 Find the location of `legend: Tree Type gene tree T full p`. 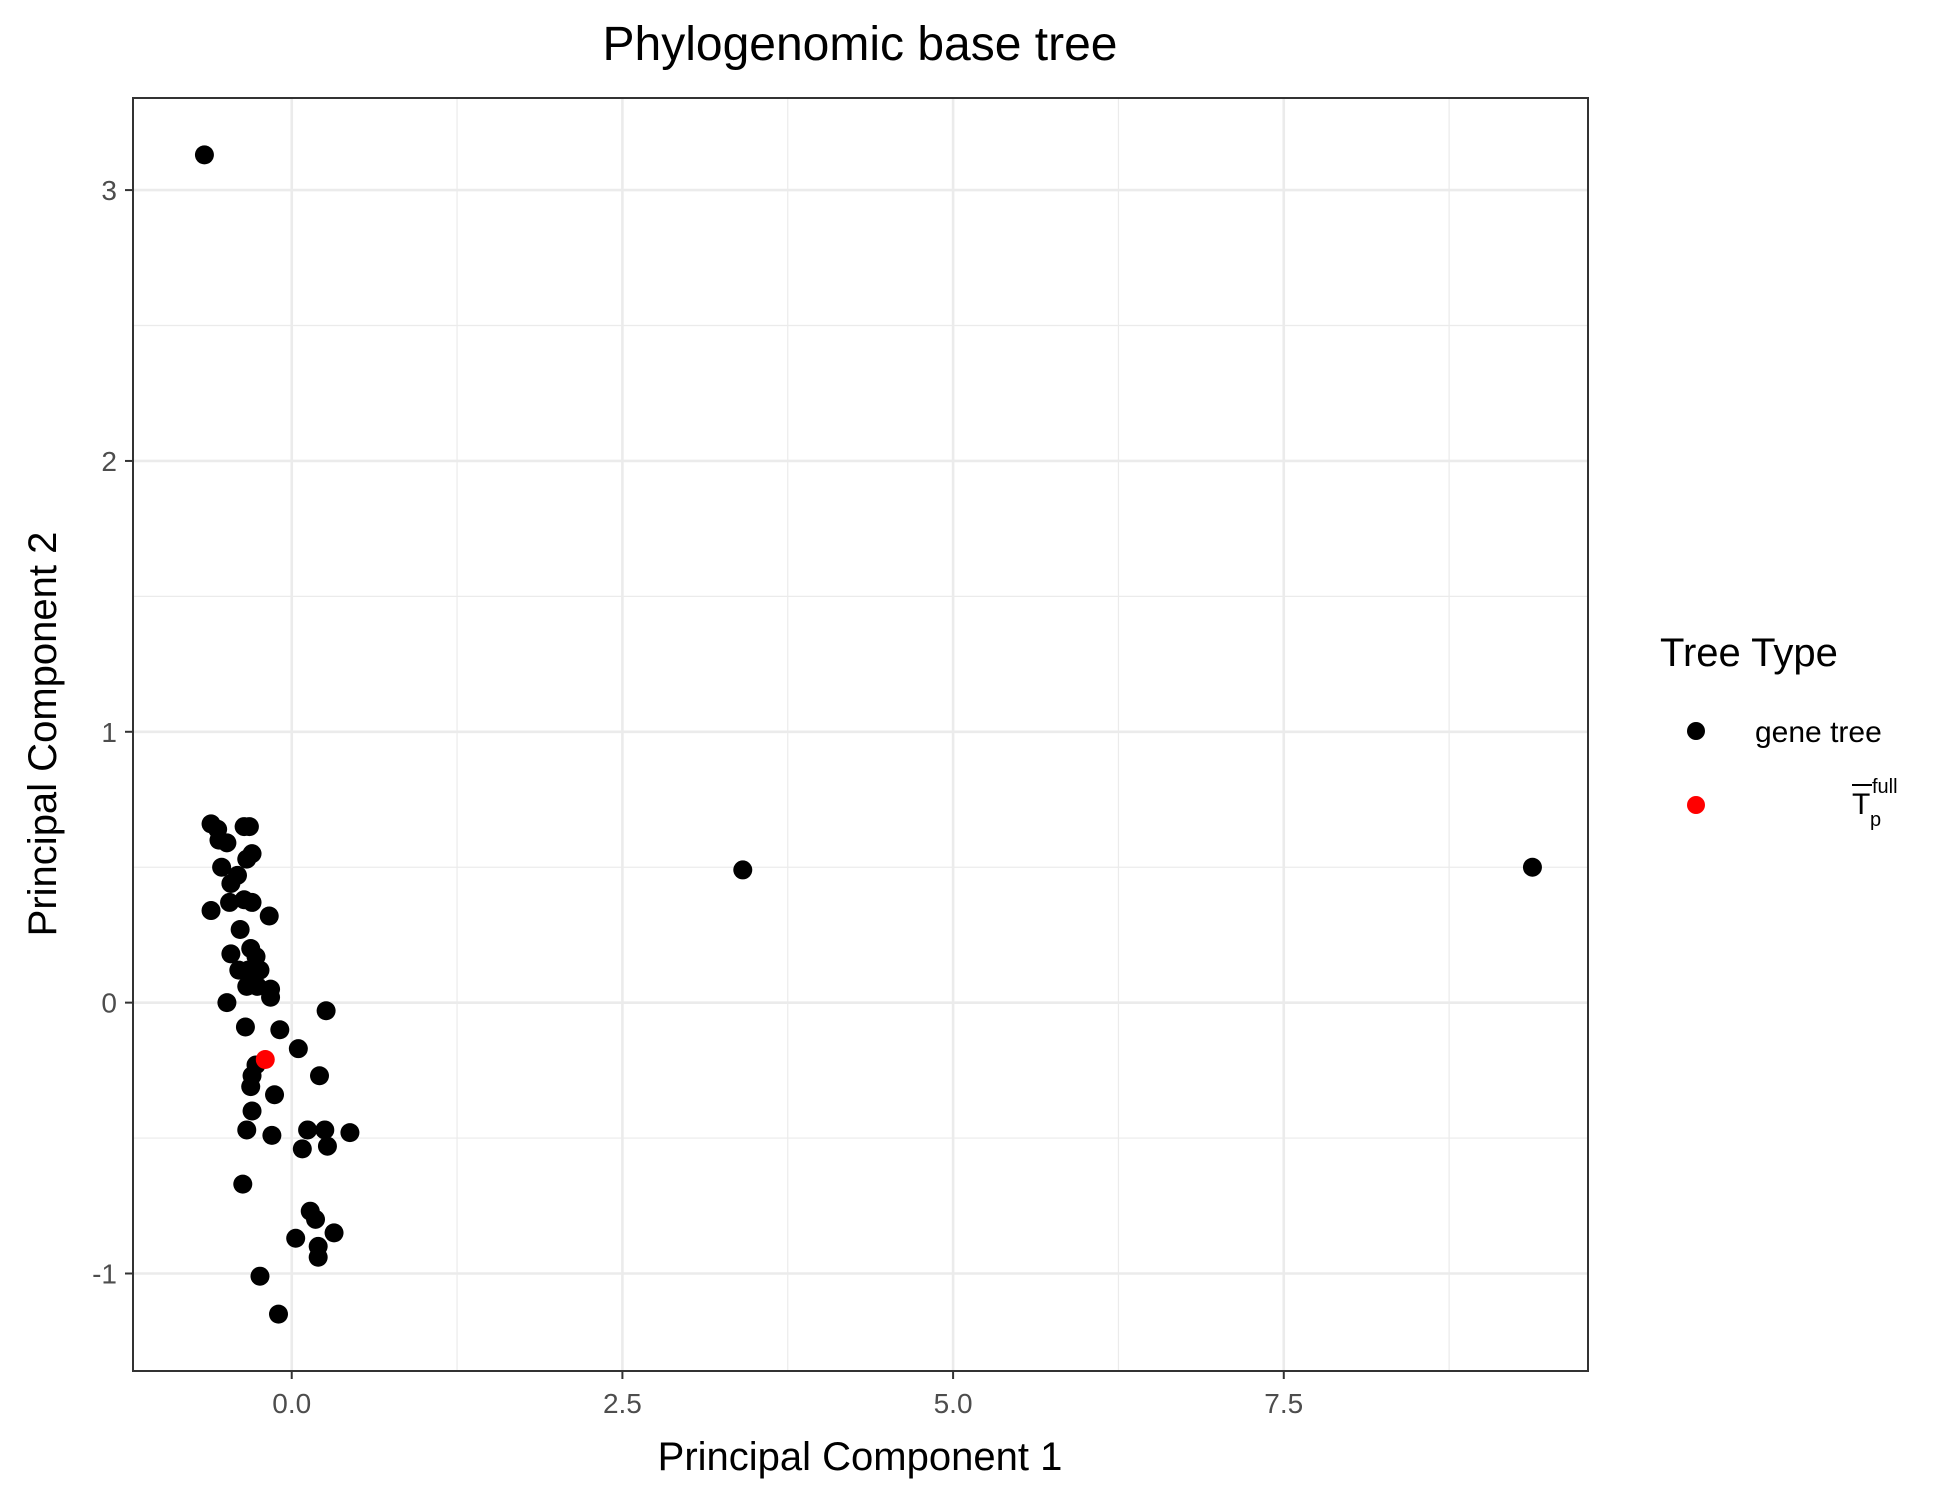

legend: Tree Type gene tree T full p is located at coordinates (1779, 731).